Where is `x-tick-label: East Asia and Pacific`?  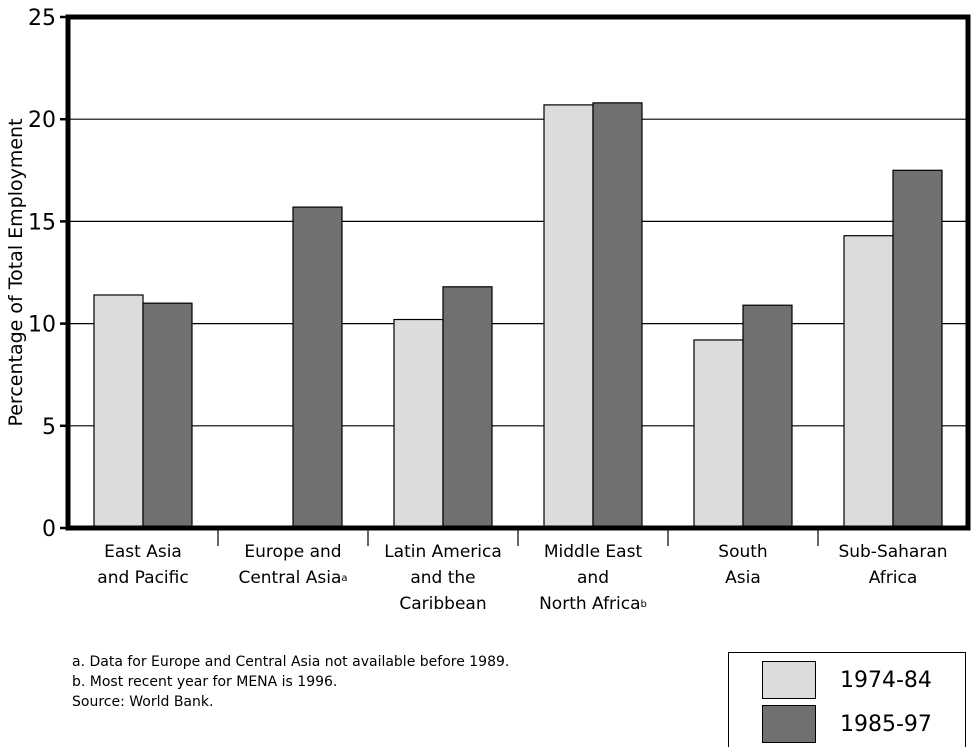 x-tick-label: East Asia and Pacific is located at coordinates (142, 565).